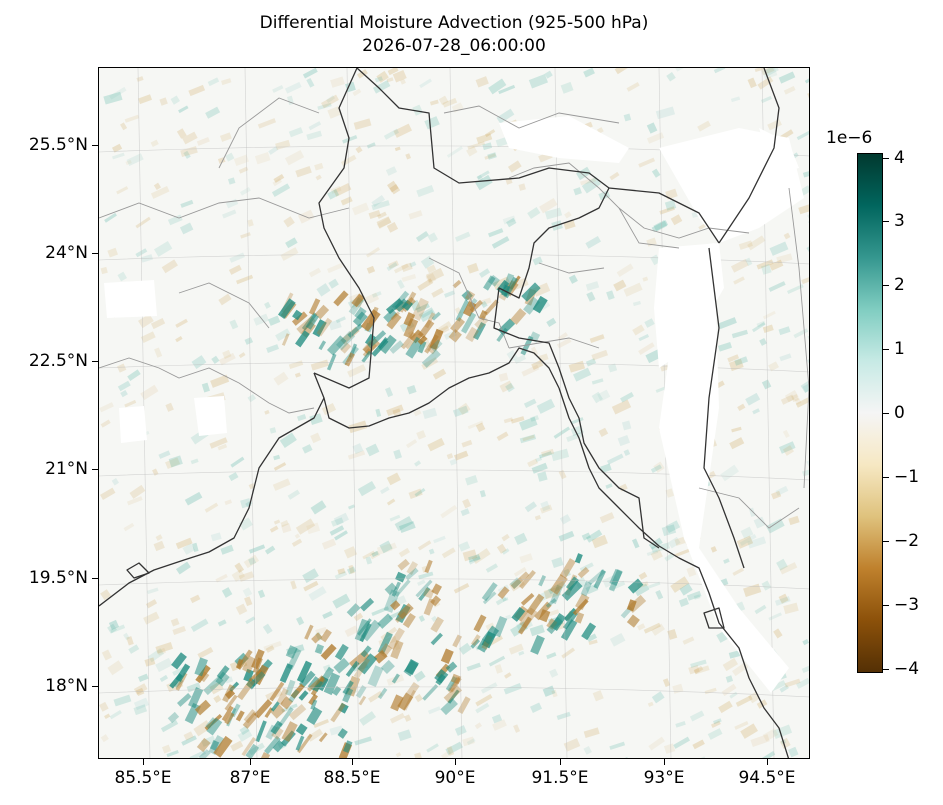 The image size is (943, 805). Describe the element at coordinates (767, 778) in the screenshot. I see `lon-label-94-5: 94.5°E` at that location.